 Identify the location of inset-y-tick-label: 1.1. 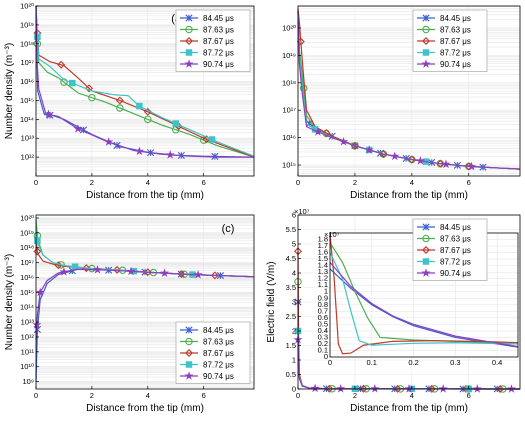
(323, 284).